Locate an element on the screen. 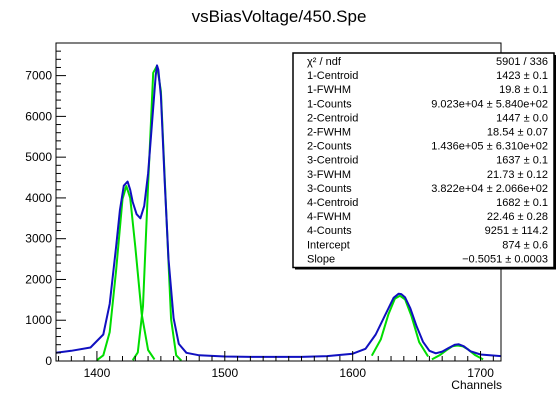  stats-label: 3-Counts is located at coordinates (329, 189).